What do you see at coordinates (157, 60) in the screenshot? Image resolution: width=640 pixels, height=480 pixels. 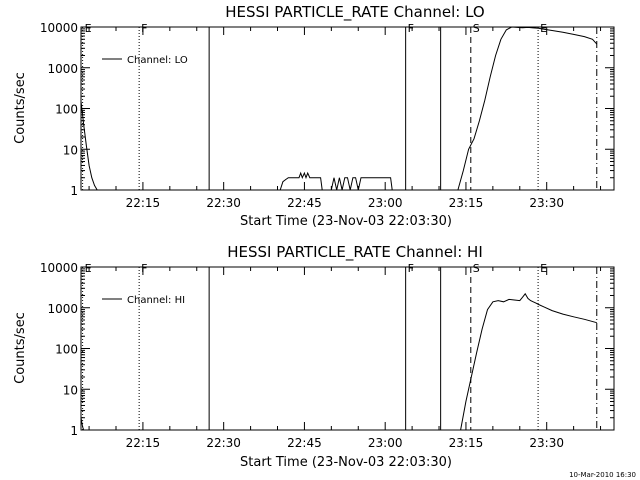 I see `legend-label: Channel: LO` at bounding box center [157, 60].